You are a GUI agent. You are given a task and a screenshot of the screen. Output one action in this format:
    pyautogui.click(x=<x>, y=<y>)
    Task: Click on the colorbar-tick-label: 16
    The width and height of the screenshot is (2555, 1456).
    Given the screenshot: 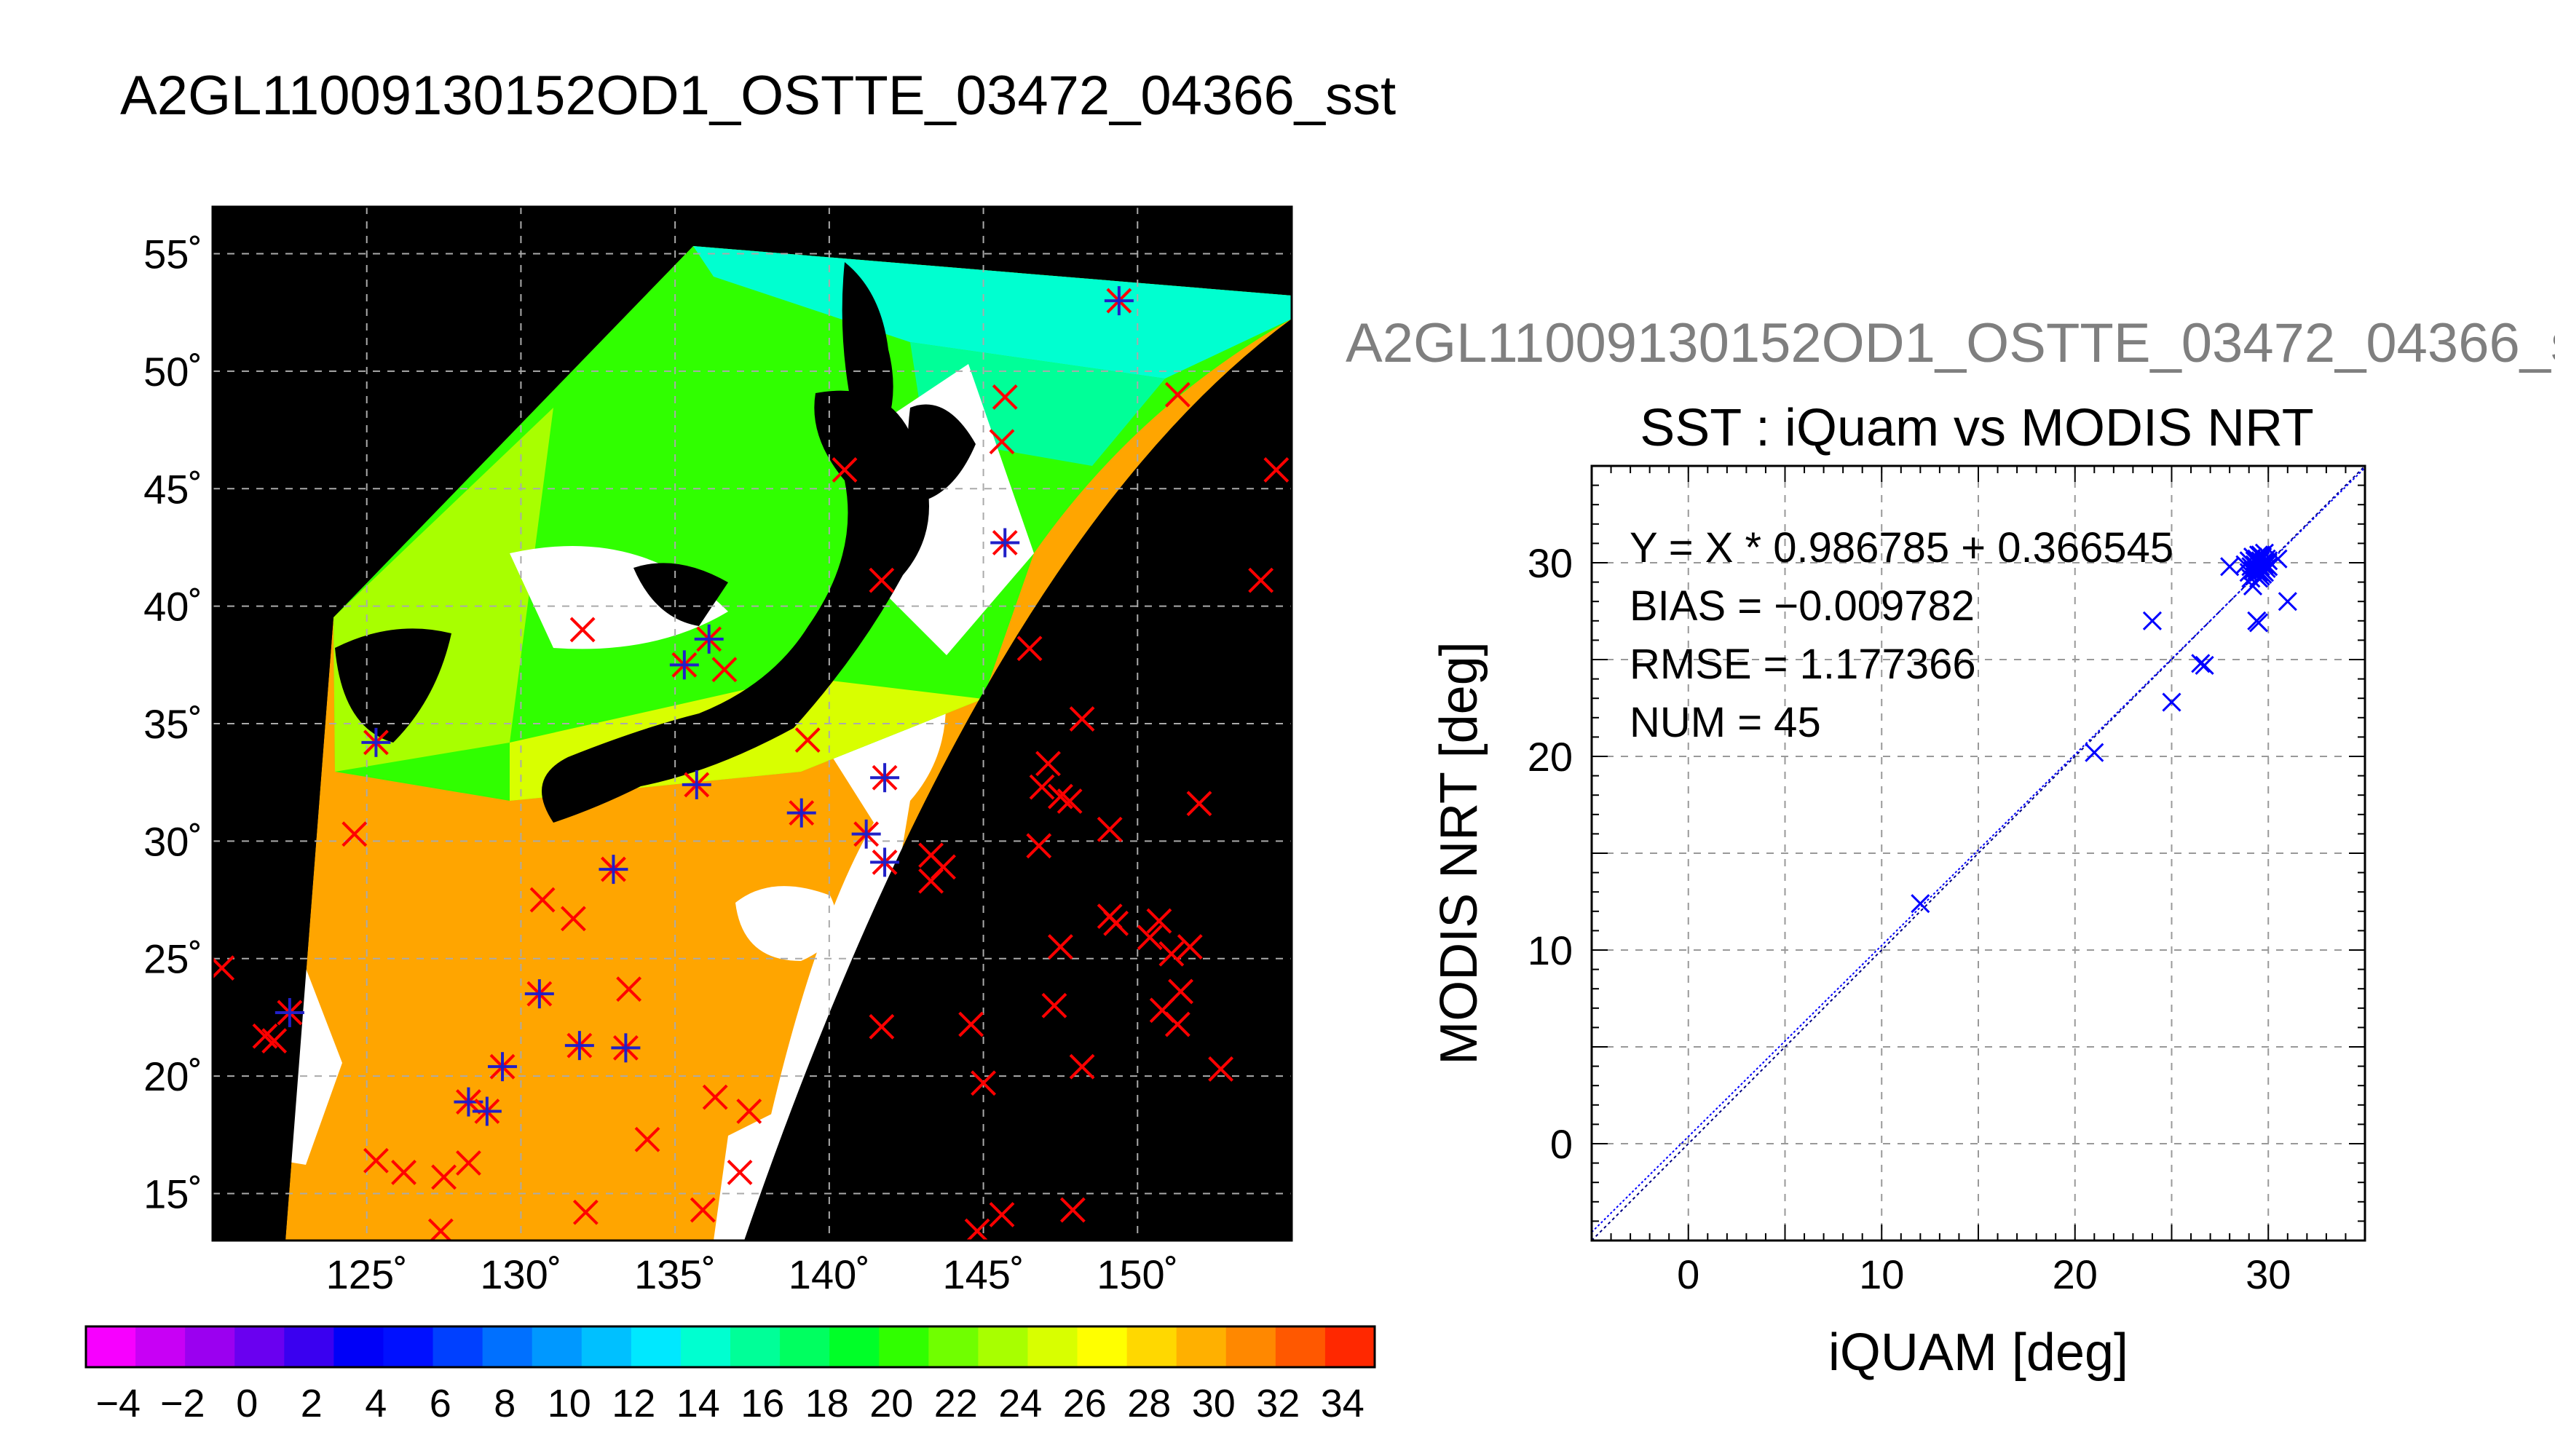 What is the action you would take?
    pyautogui.click(x=762, y=1403)
    